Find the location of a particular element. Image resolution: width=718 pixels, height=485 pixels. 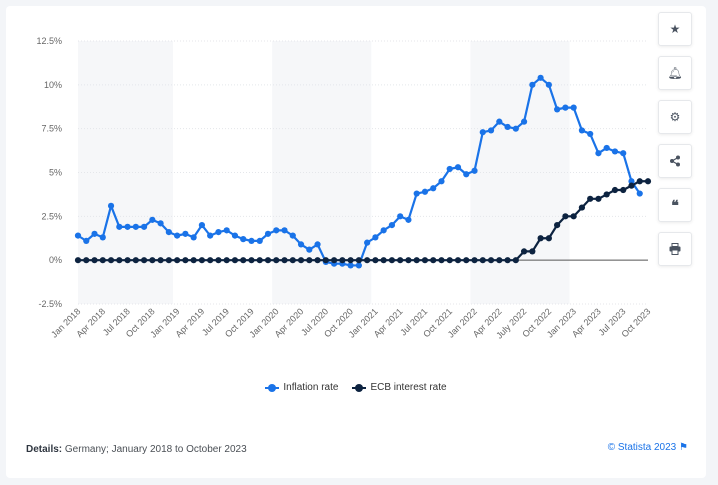

print-button is located at coordinates (675, 249).